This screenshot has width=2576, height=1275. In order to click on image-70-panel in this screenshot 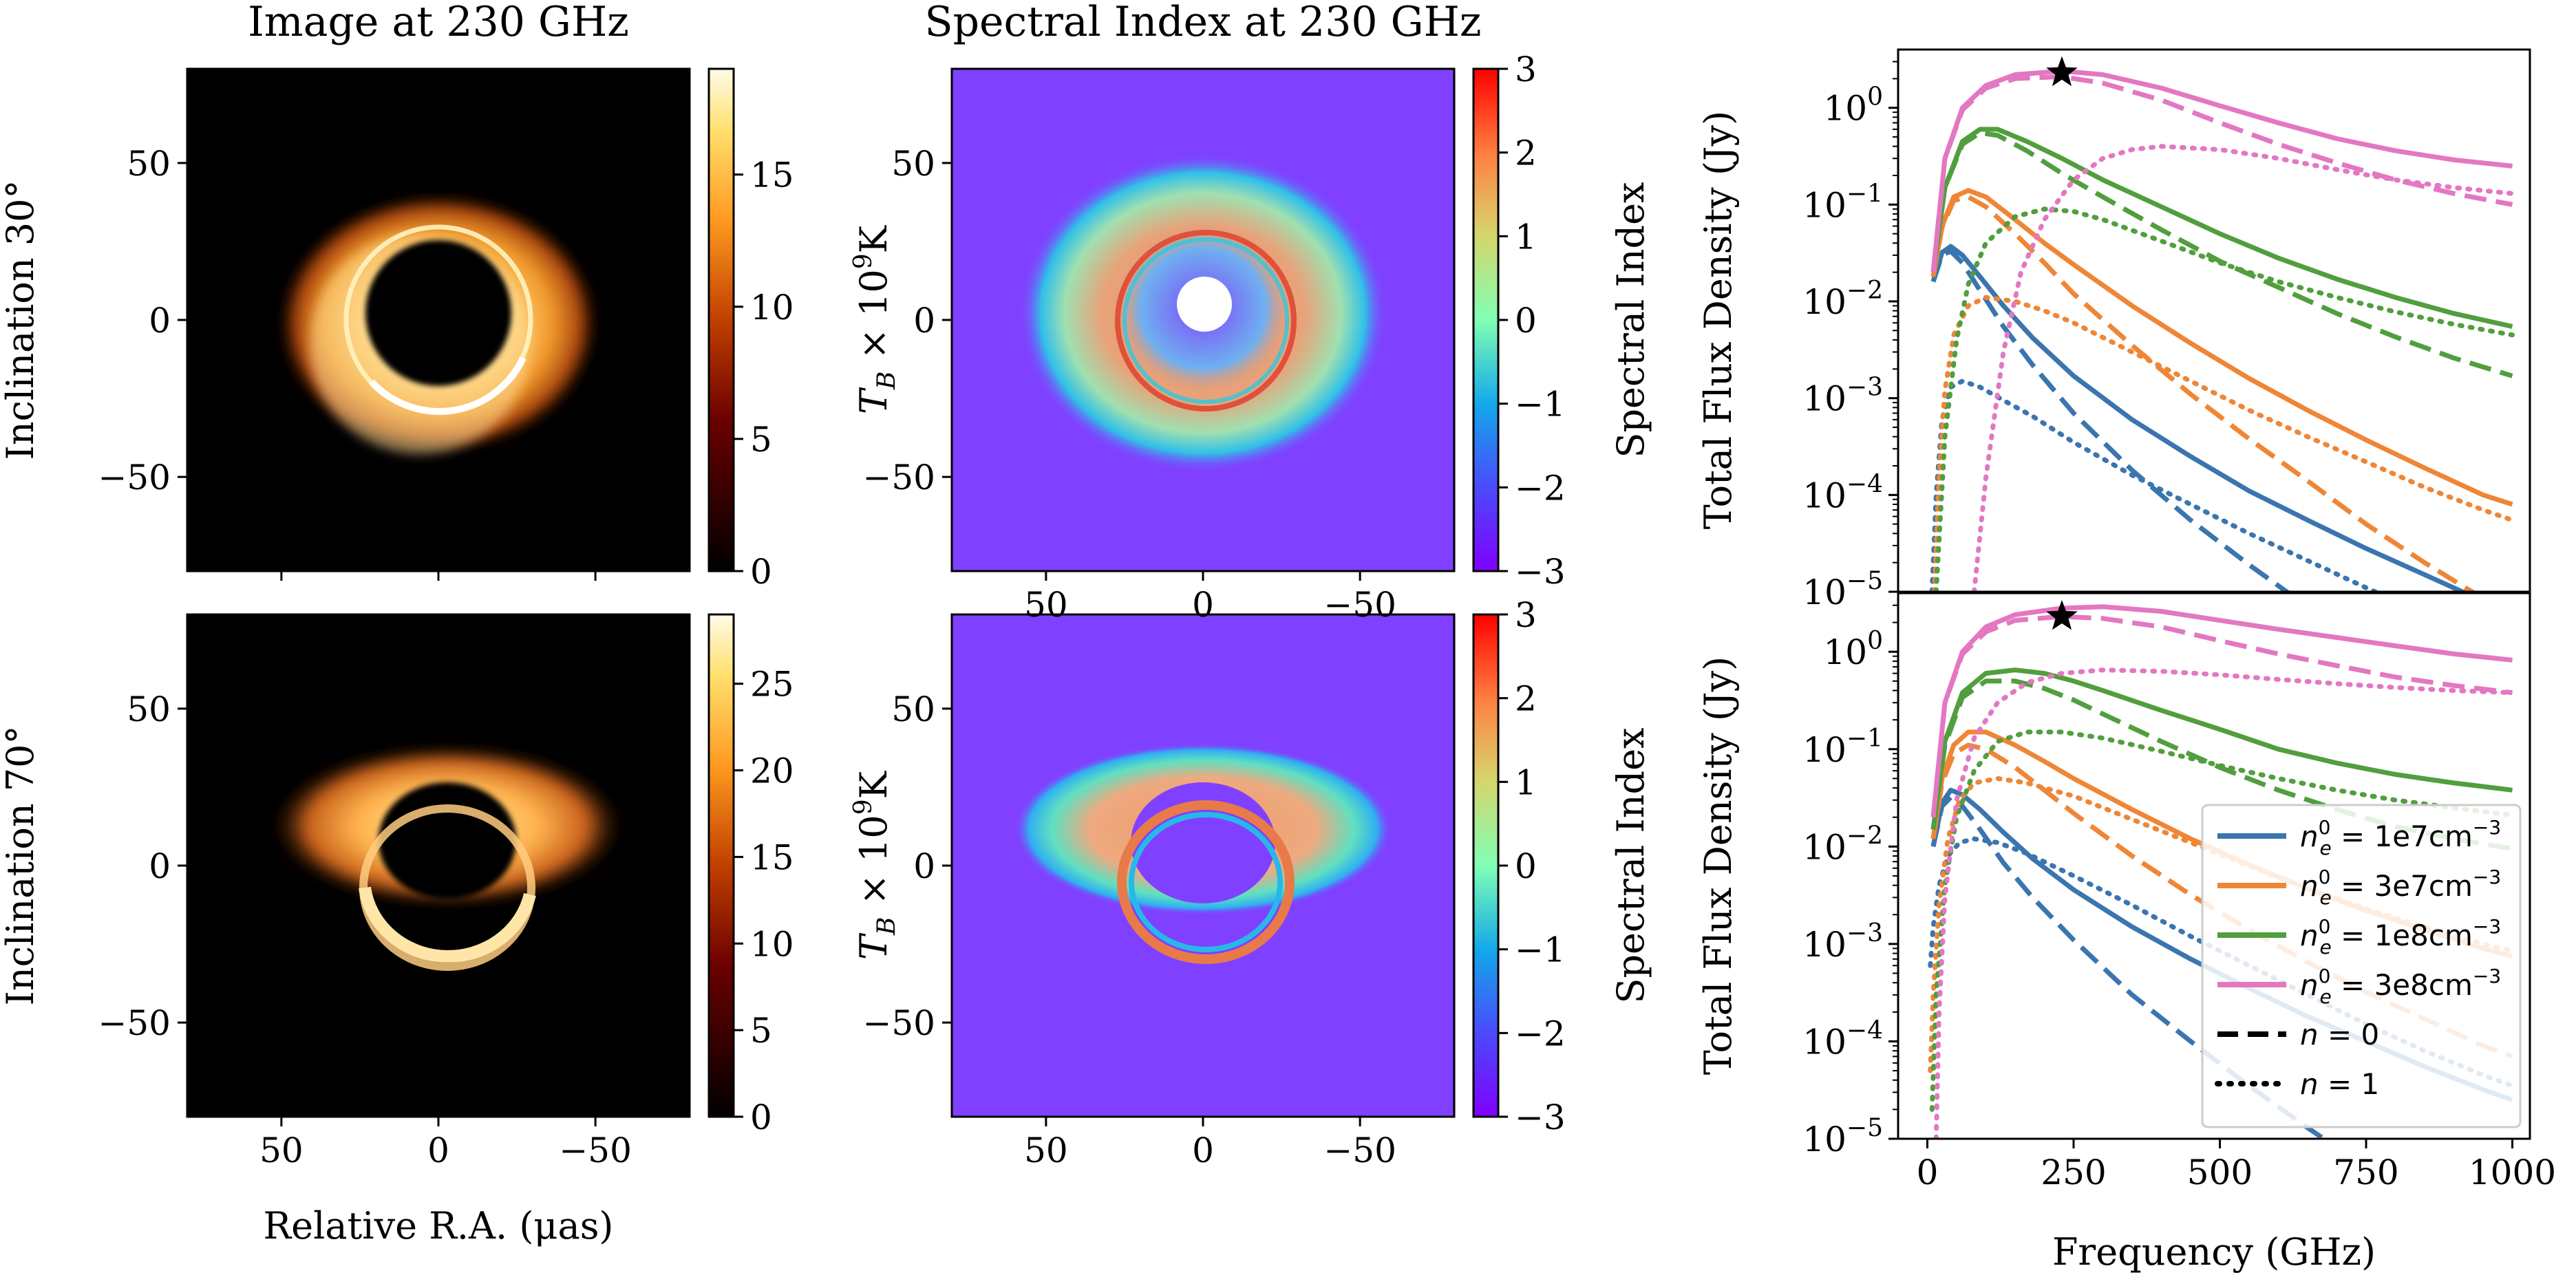, I will do `click(438, 866)`.